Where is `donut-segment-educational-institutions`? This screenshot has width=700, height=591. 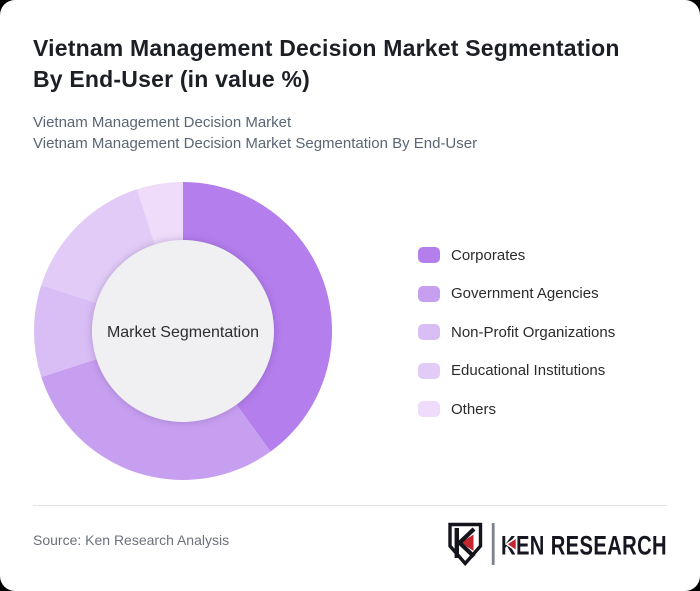 donut-segment-educational-institutions is located at coordinates (98, 246).